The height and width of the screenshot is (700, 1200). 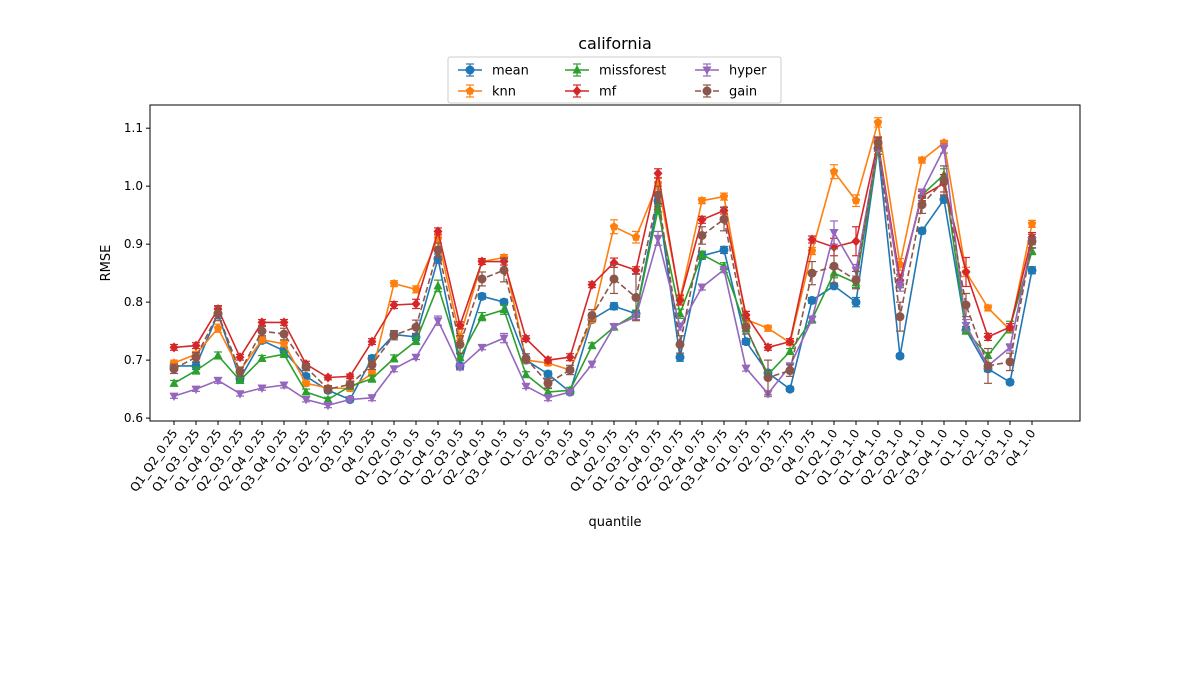 What do you see at coordinates (504, 92) in the screenshot?
I see `legend-label: knn` at bounding box center [504, 92].